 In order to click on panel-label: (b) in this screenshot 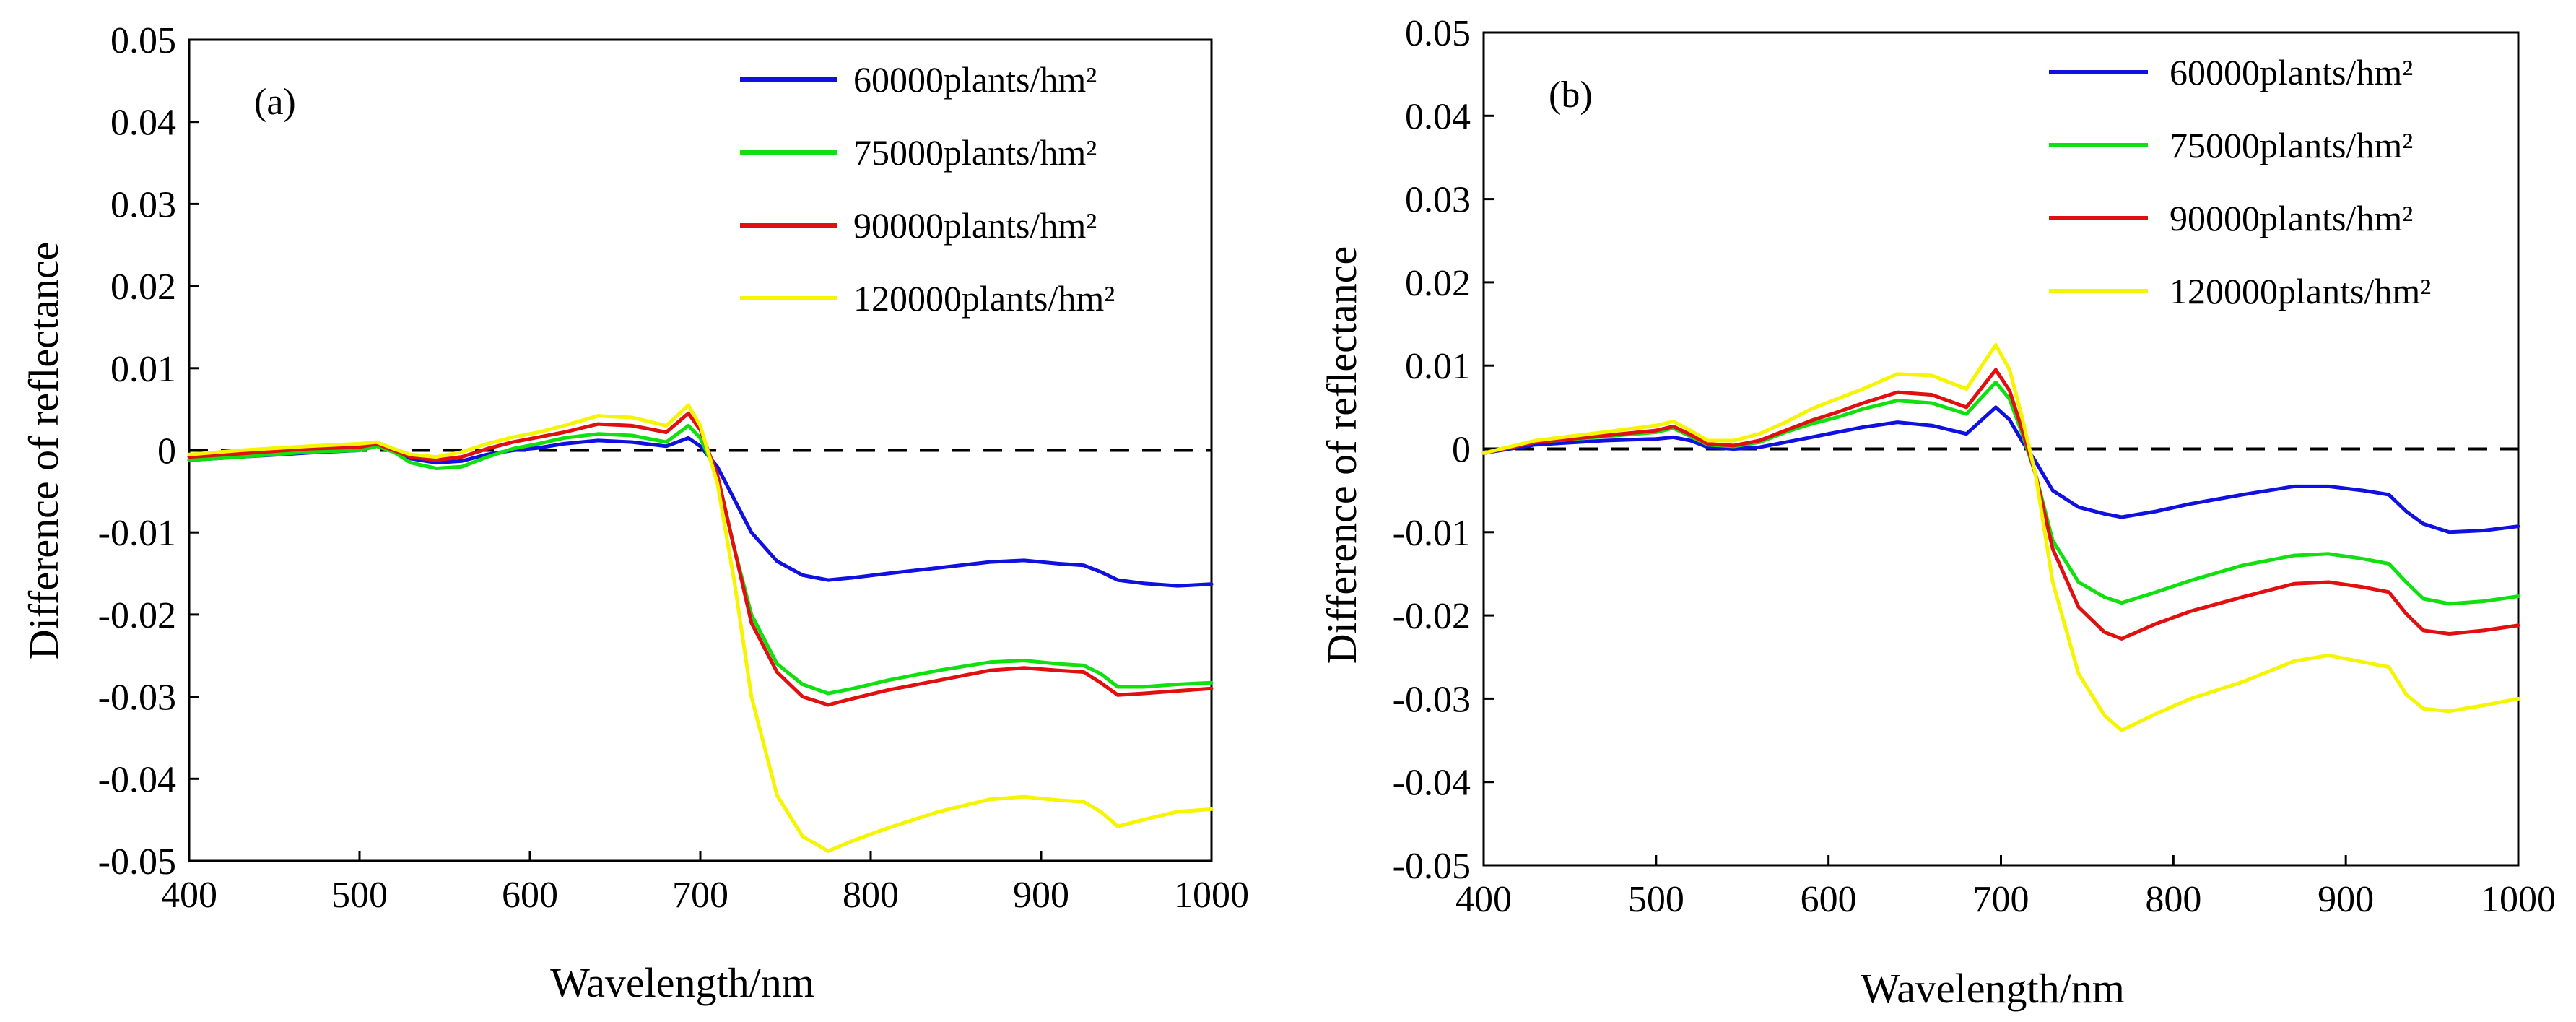, I will do `click(1571, 95)`.